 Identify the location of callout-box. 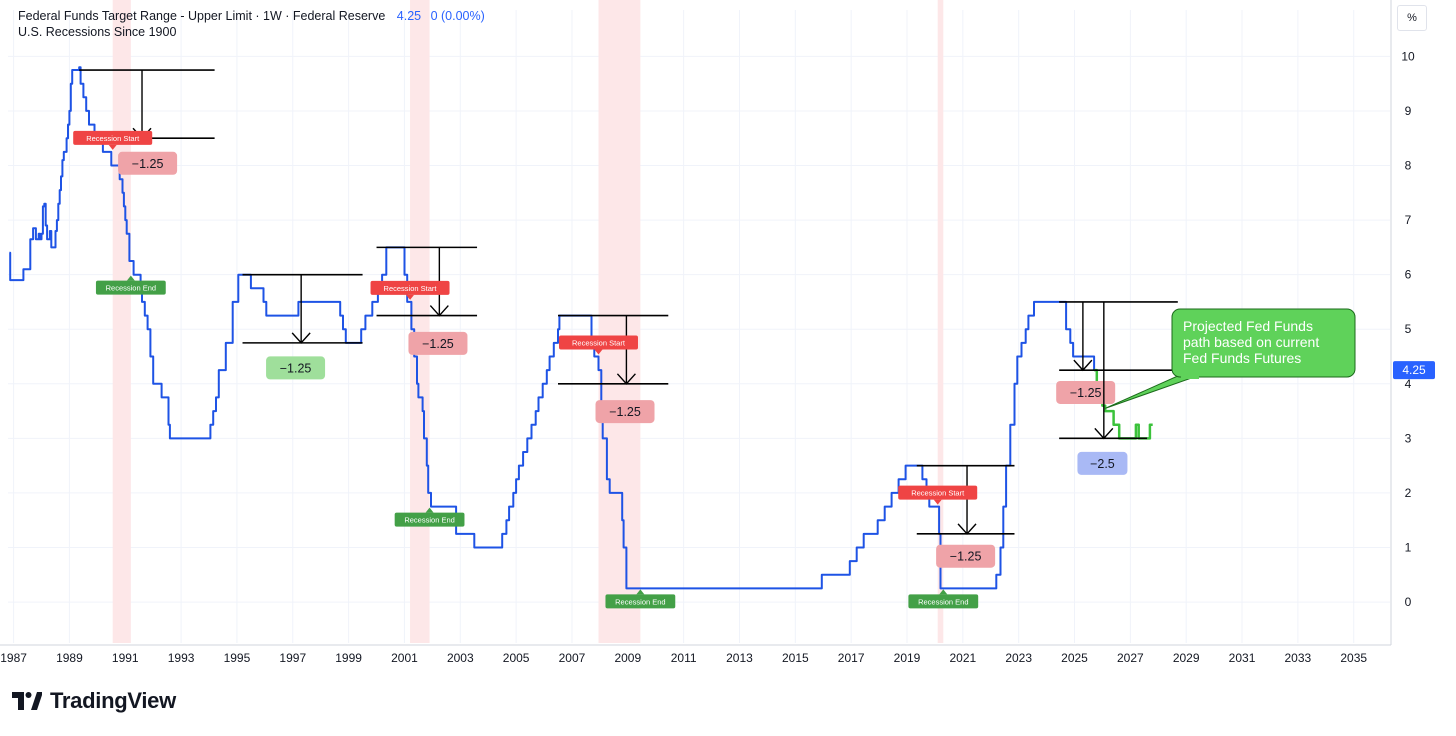
(1263, 343).